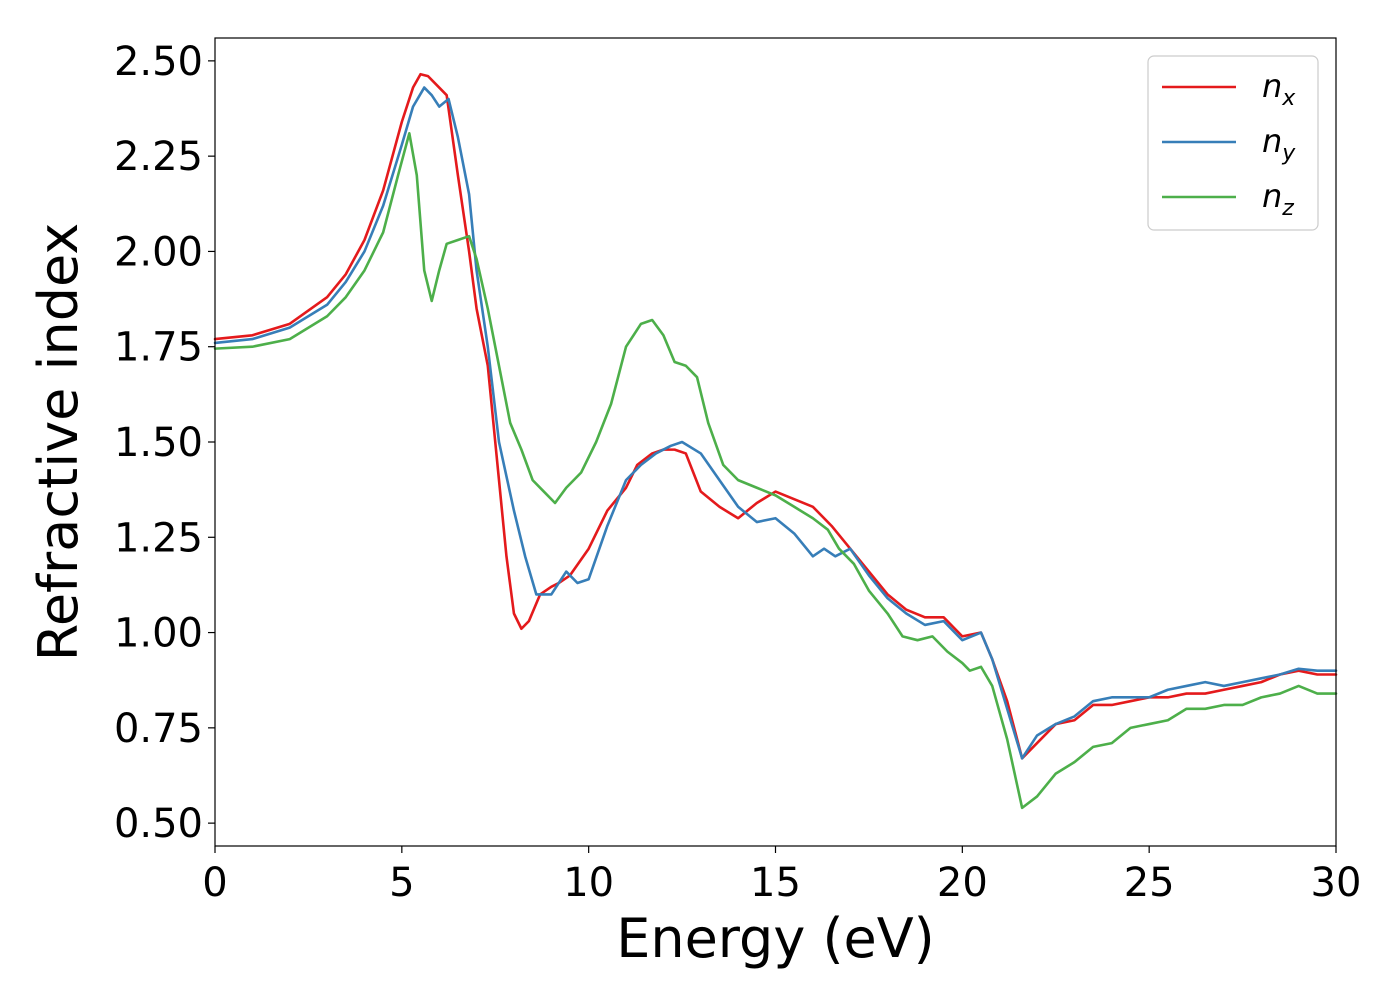  I want to click on legend-subscript: z, so click(1287, 208).